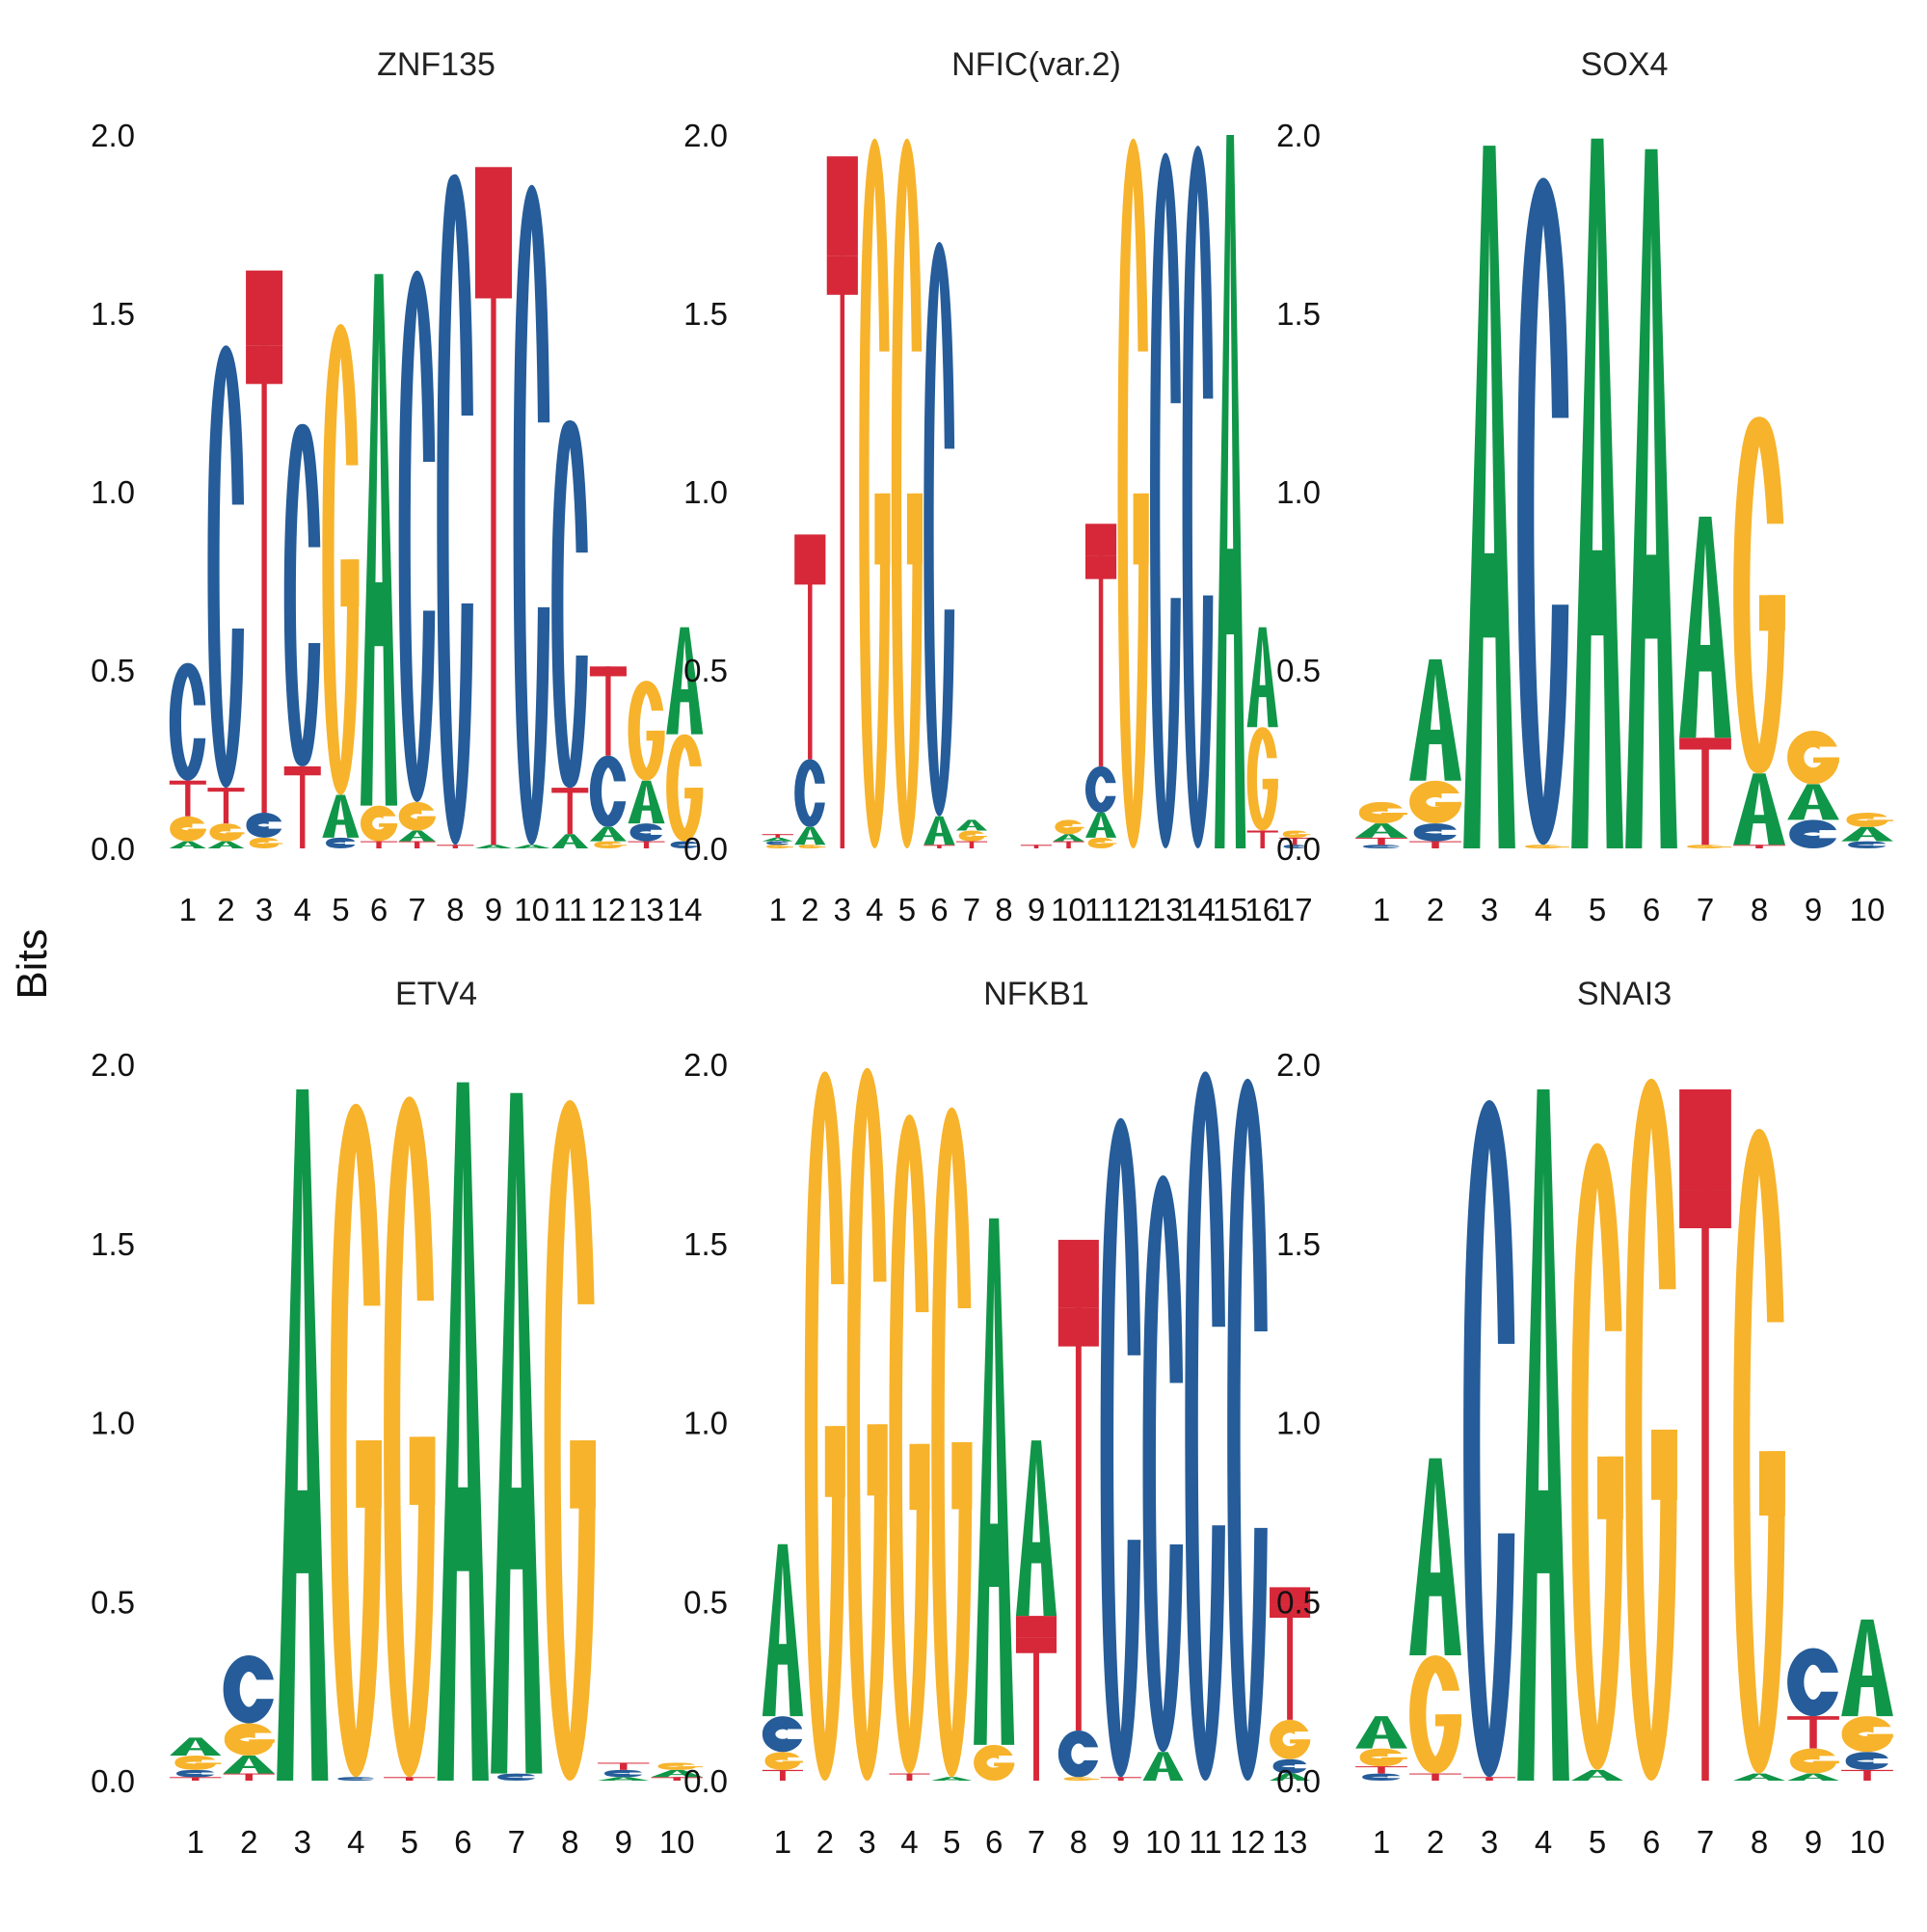 This screenshot has width=1927, height=1932. I want to click on x-tick-label: 12, so click(1133, 910).